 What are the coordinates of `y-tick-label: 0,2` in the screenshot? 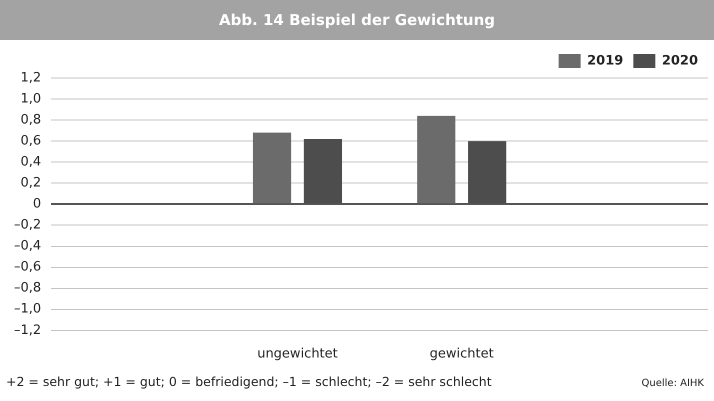 It's located at (31, 183).